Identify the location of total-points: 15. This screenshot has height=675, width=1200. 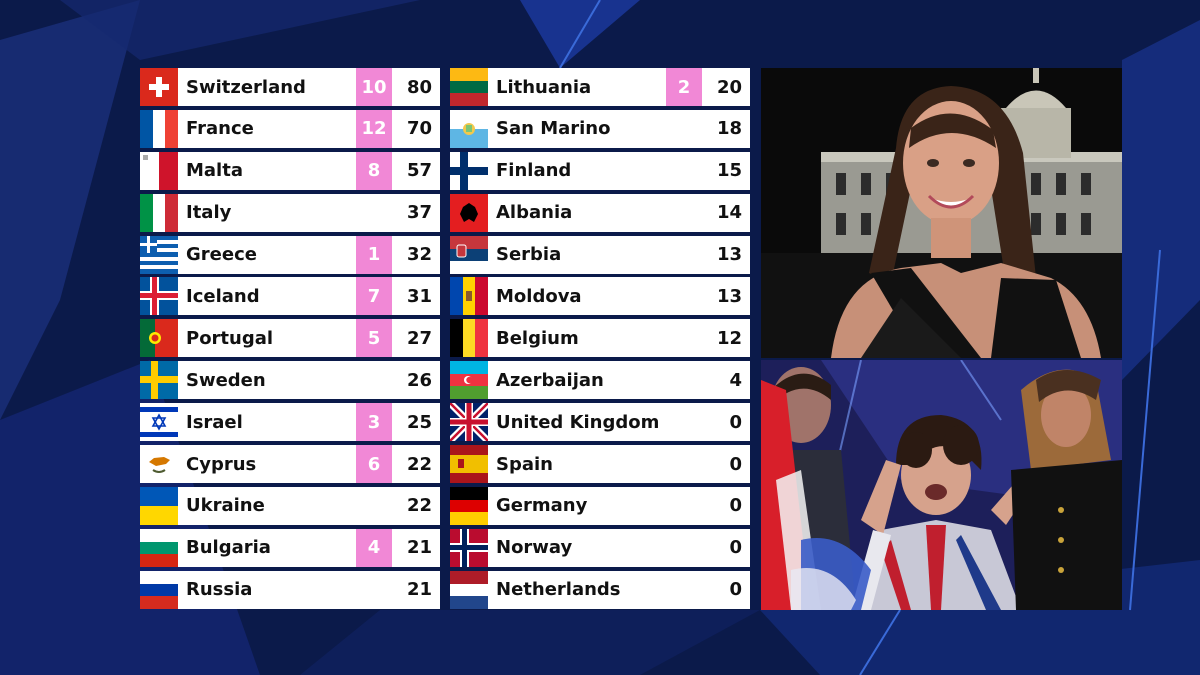
(729, 171).